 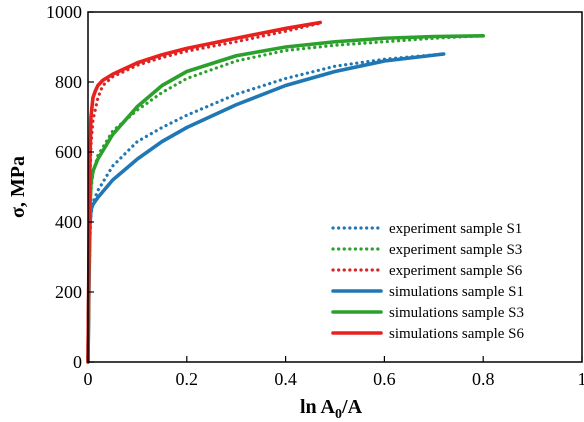 I want to click on y-tick-label: 0, so click(x=77, y=362).